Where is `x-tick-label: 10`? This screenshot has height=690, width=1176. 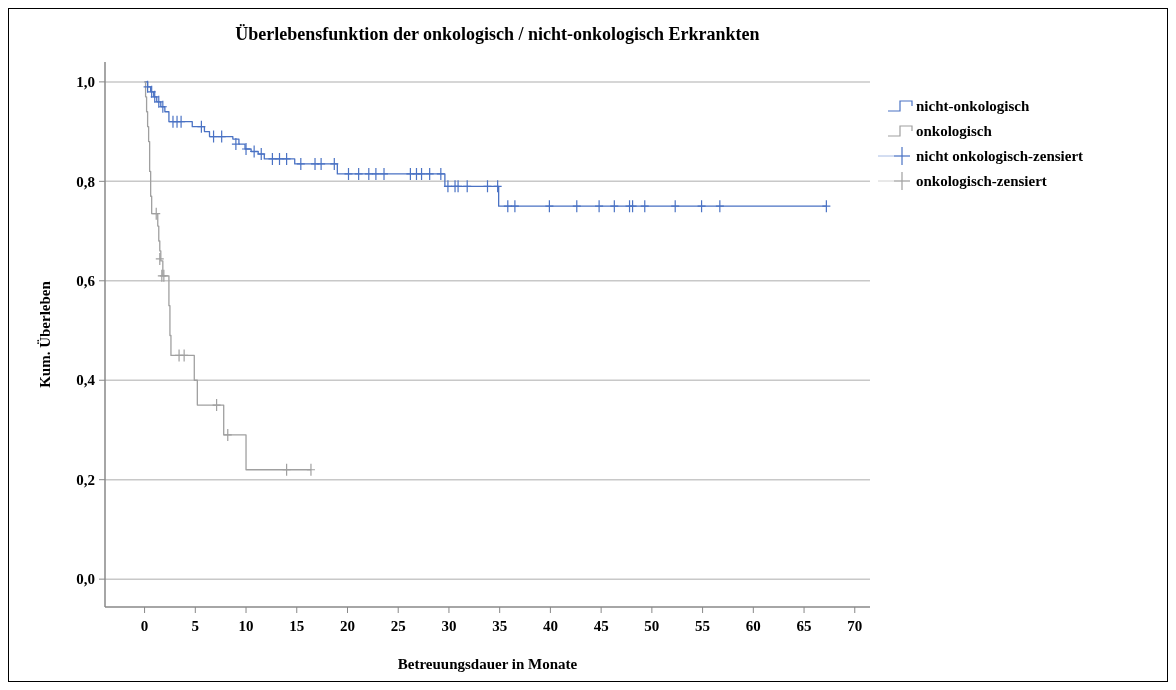
x-tick-label: 10 is located at coordinates (246, 626).